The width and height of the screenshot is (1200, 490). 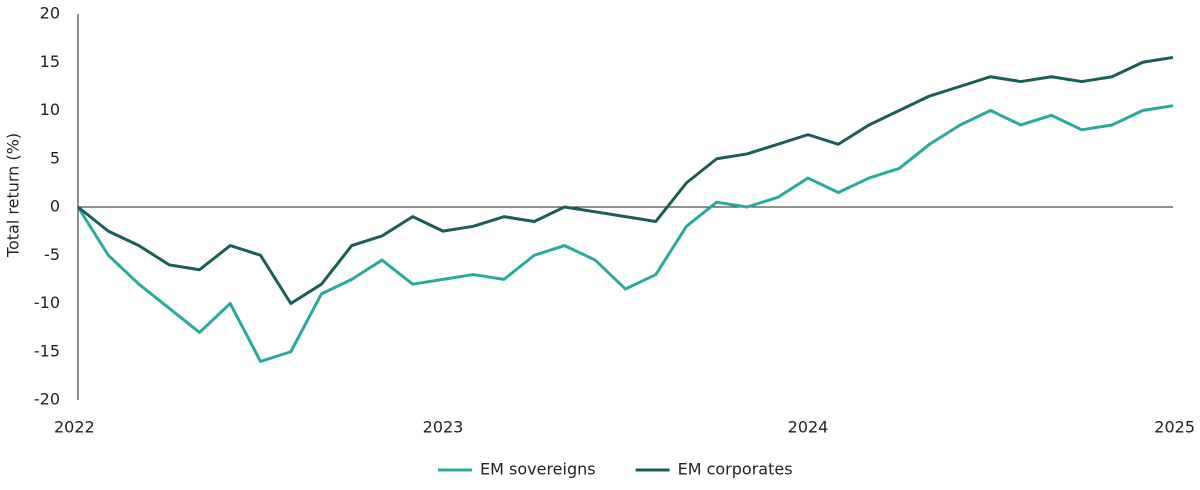 I want to click on y-tick-label: -10, so click(x=47, y=302).